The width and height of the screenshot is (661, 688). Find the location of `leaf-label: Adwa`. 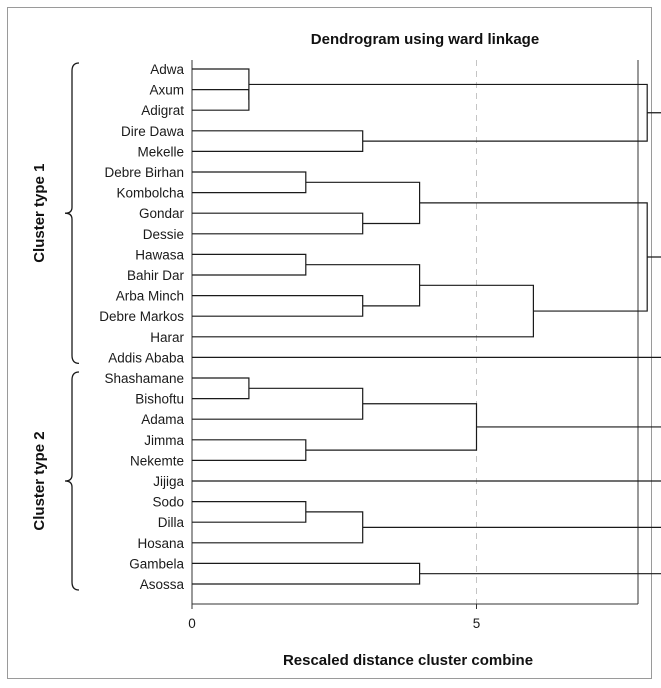

leaf-label: Adwa is located at coordinates (167, 69).